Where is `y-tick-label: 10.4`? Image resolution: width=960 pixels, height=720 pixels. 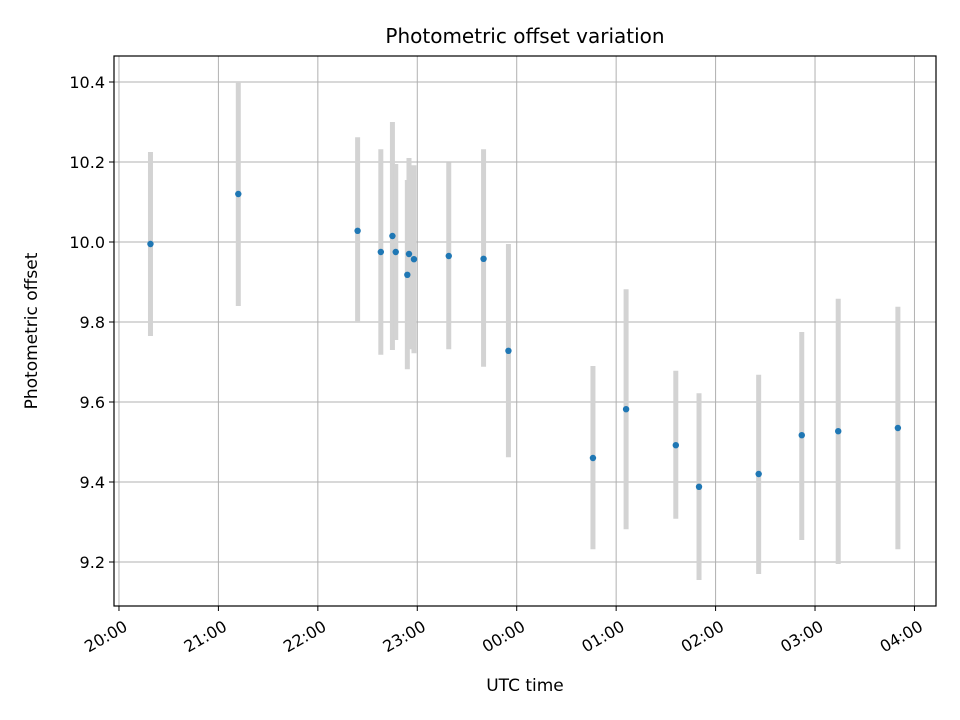 y-tick-label: 10.4 is located at coordinates (87, 82).